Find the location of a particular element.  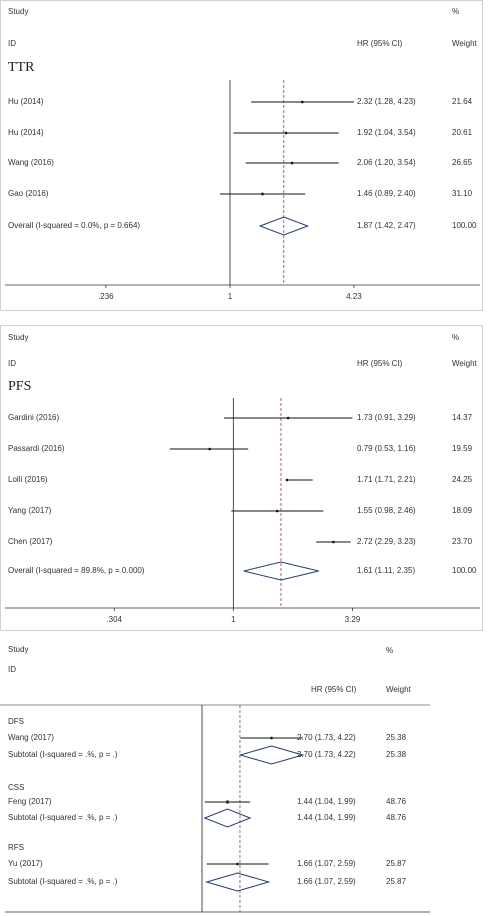

weight-label: 24.25 is located at coordinates (462, 479).